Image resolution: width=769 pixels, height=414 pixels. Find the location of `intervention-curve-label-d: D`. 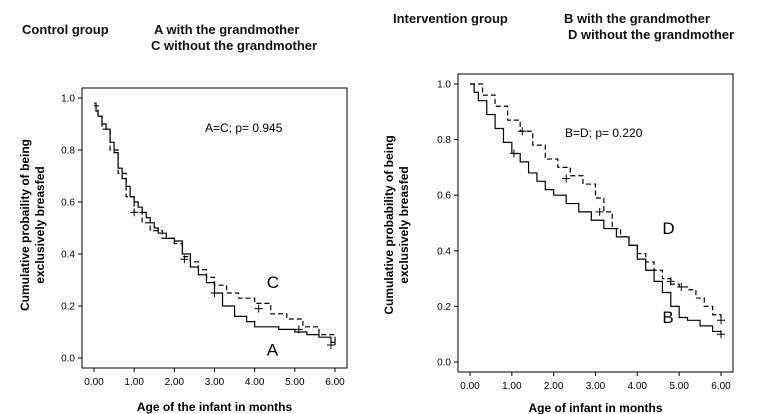

intervention-curve-label-d: D is located at coordinates (668, 228).